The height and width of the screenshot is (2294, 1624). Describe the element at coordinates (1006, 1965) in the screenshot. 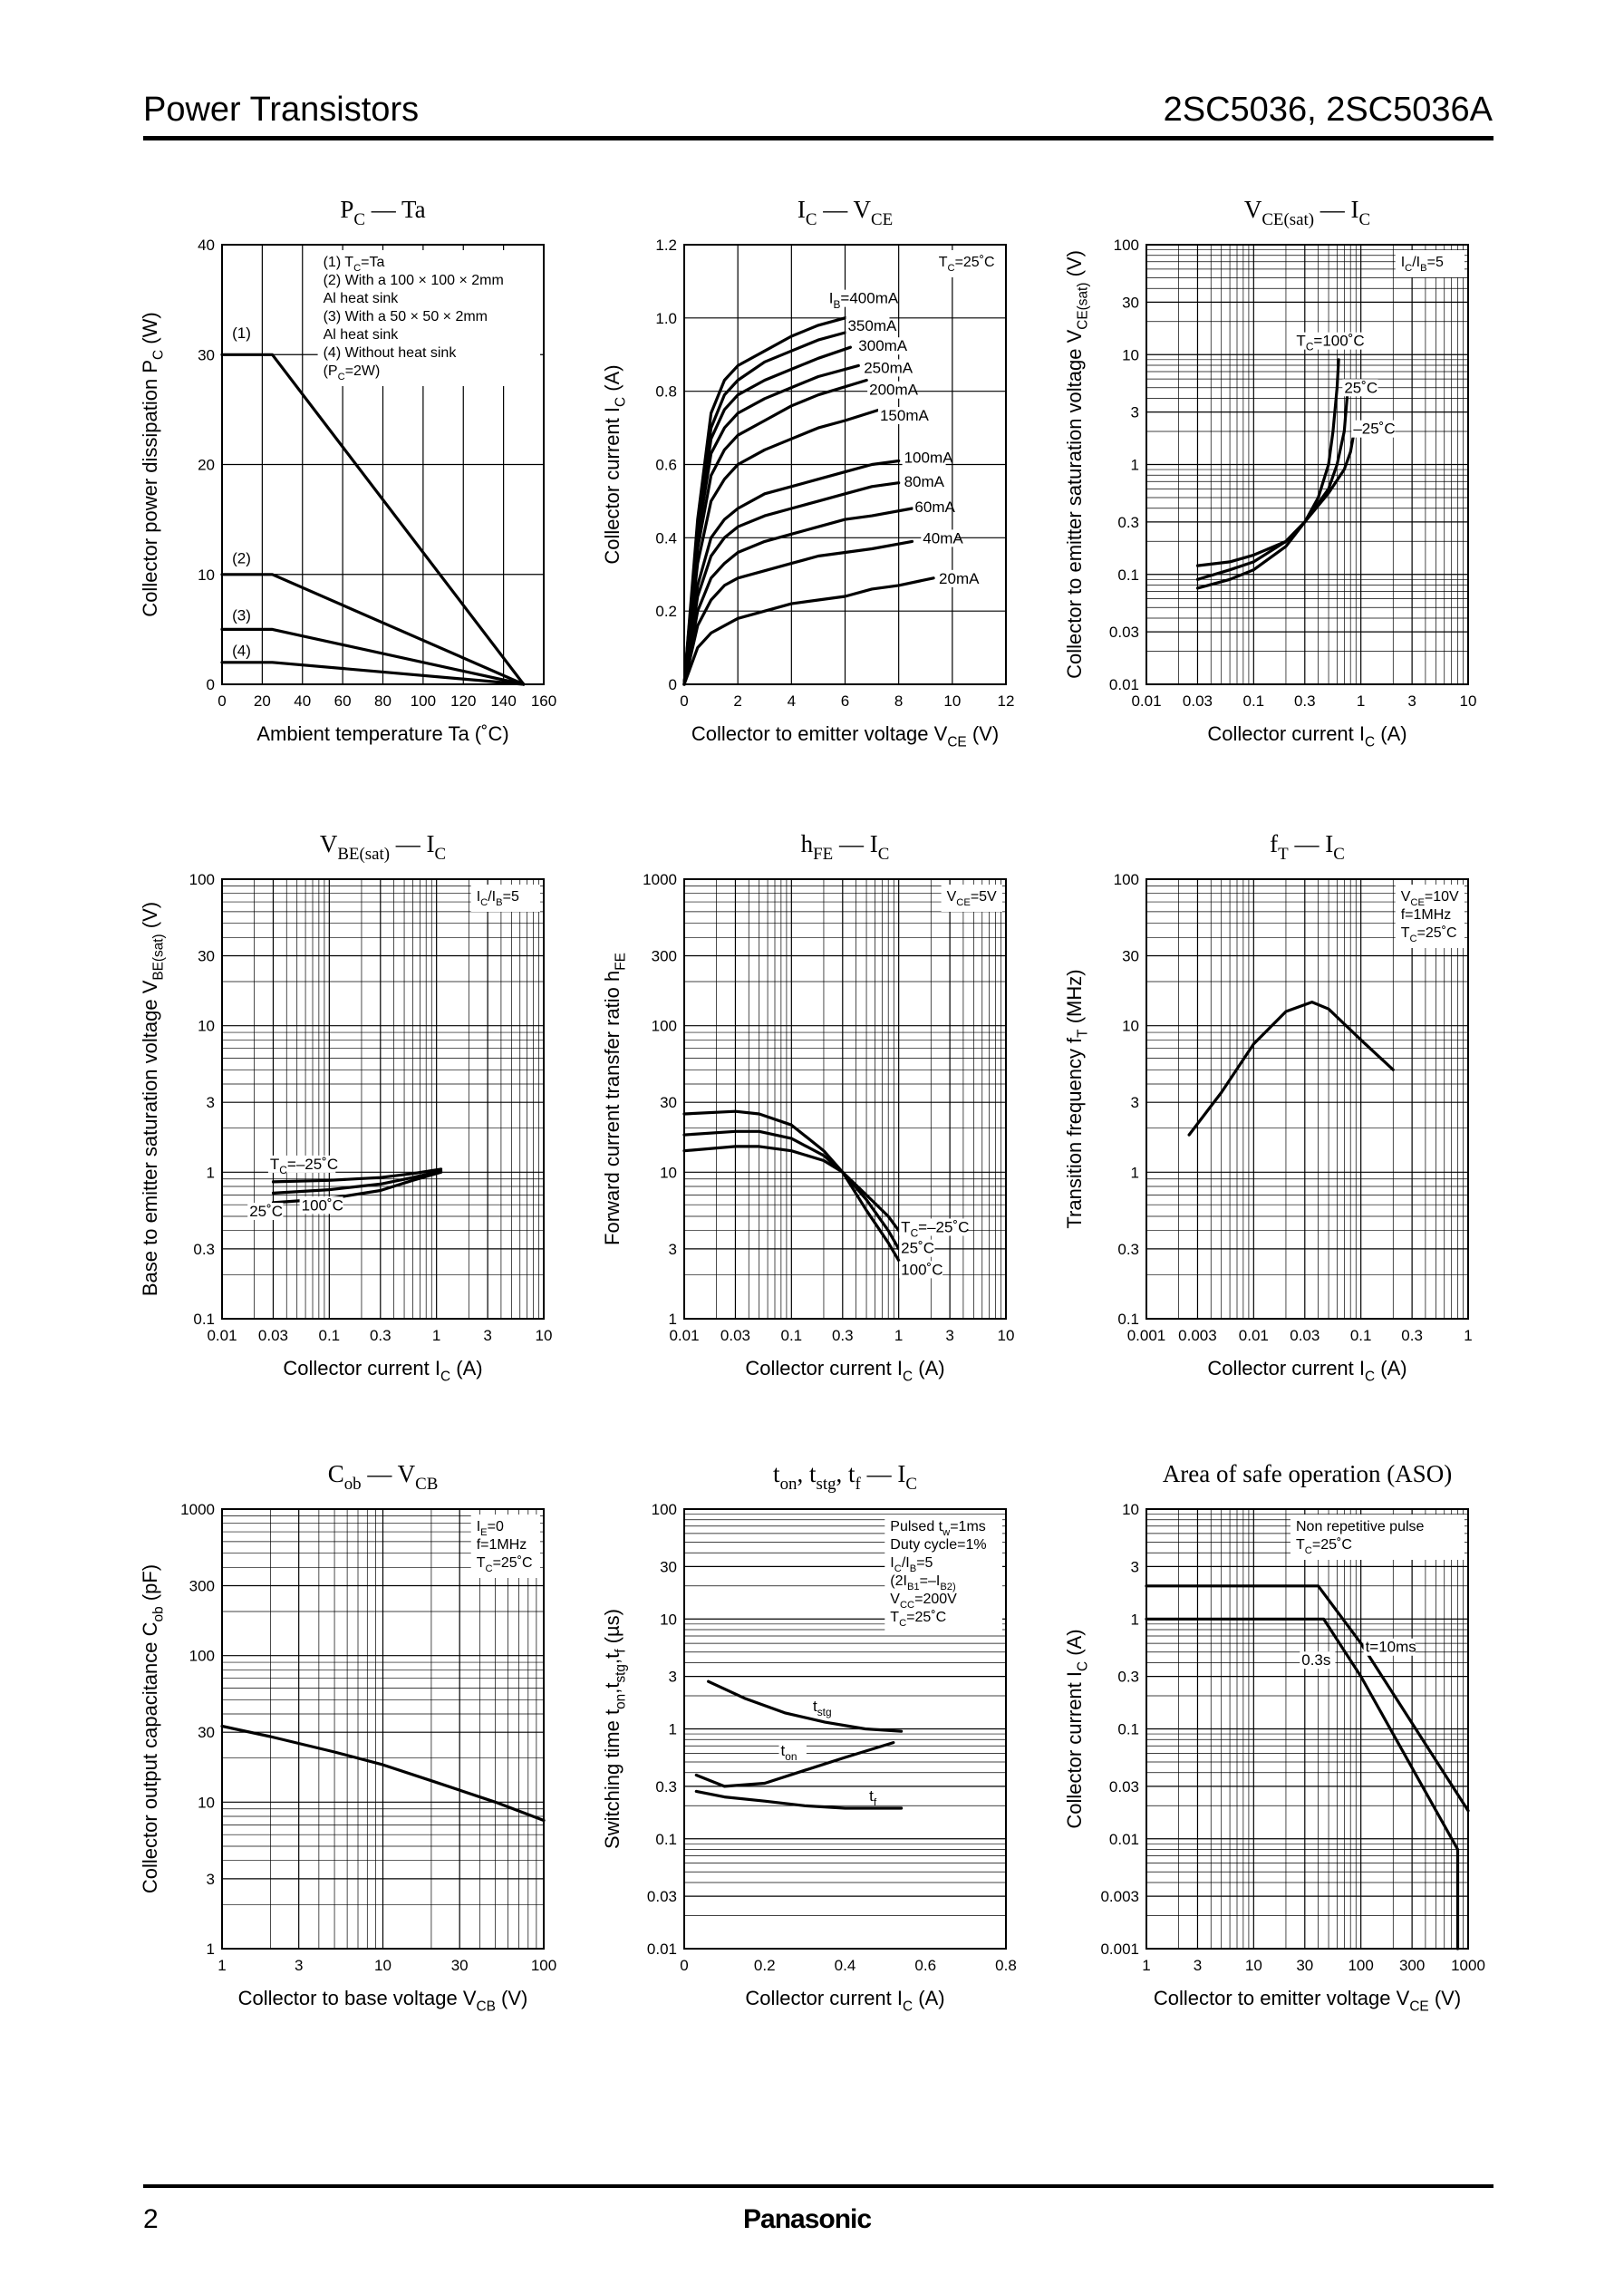

I see `x-tick-label: 0.8` at that location.